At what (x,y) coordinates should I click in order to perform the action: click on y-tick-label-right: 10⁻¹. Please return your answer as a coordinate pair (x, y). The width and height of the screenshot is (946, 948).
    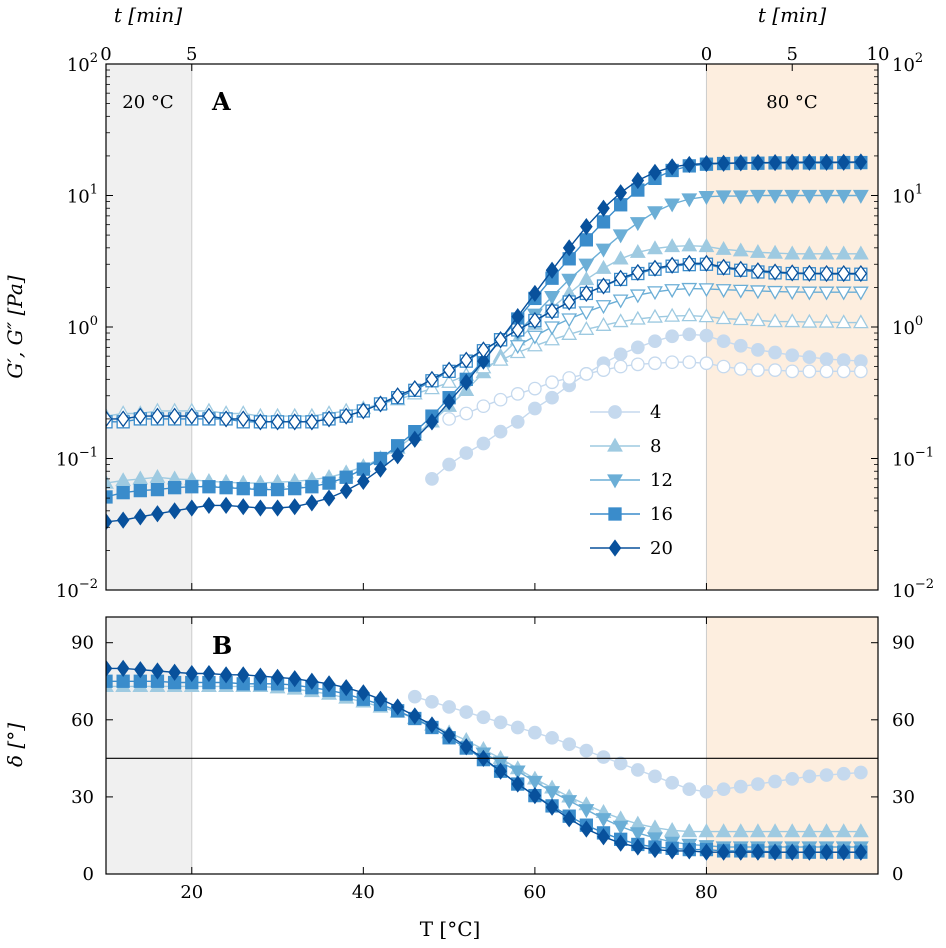
    Looking at the image, I should click on (913, 458).